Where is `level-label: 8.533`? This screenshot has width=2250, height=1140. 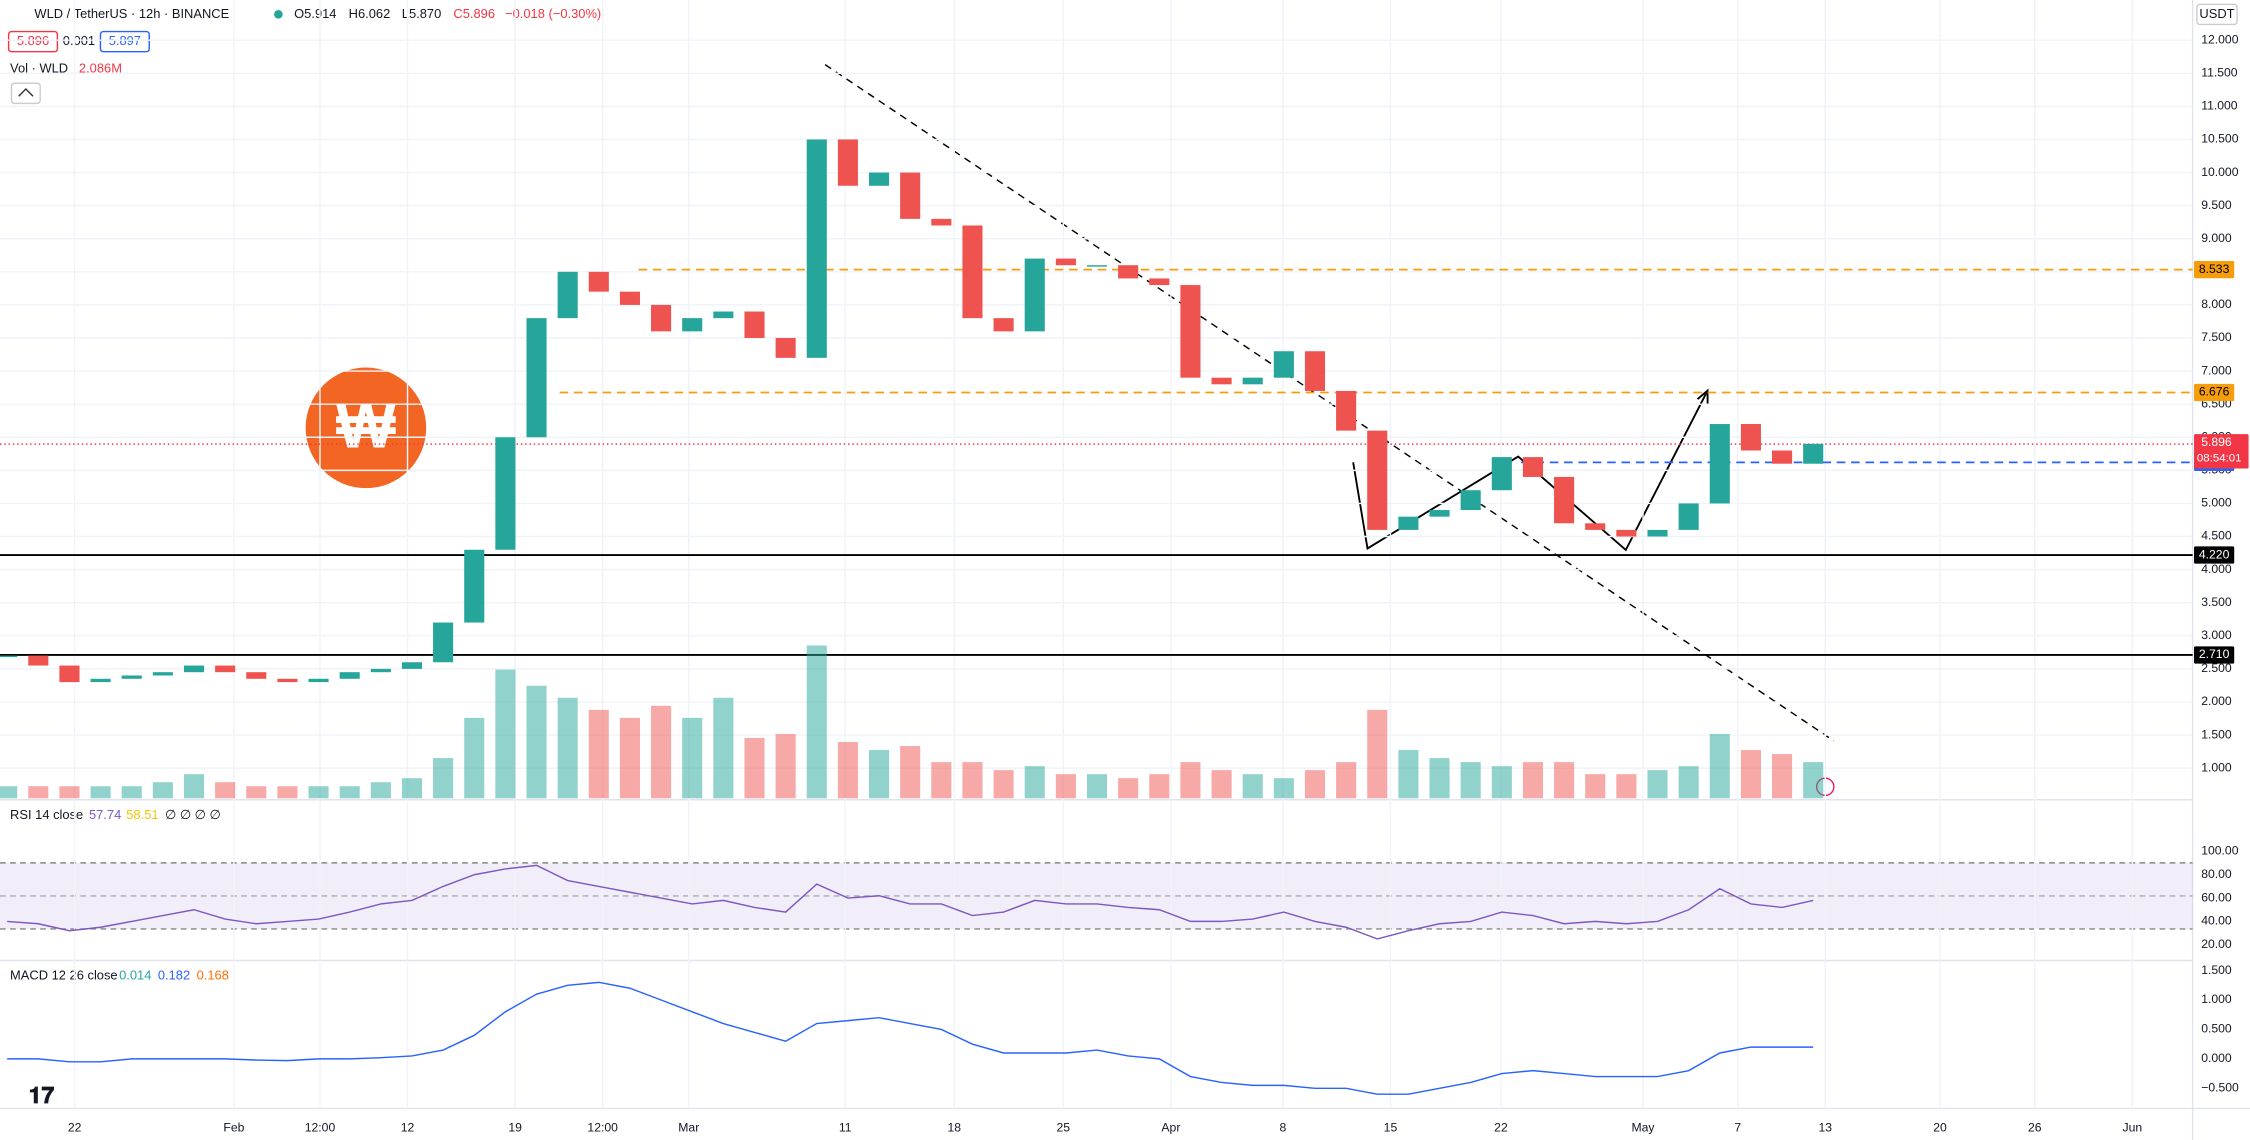 level-label: 8.533 is located at coordinates (2214, 269).